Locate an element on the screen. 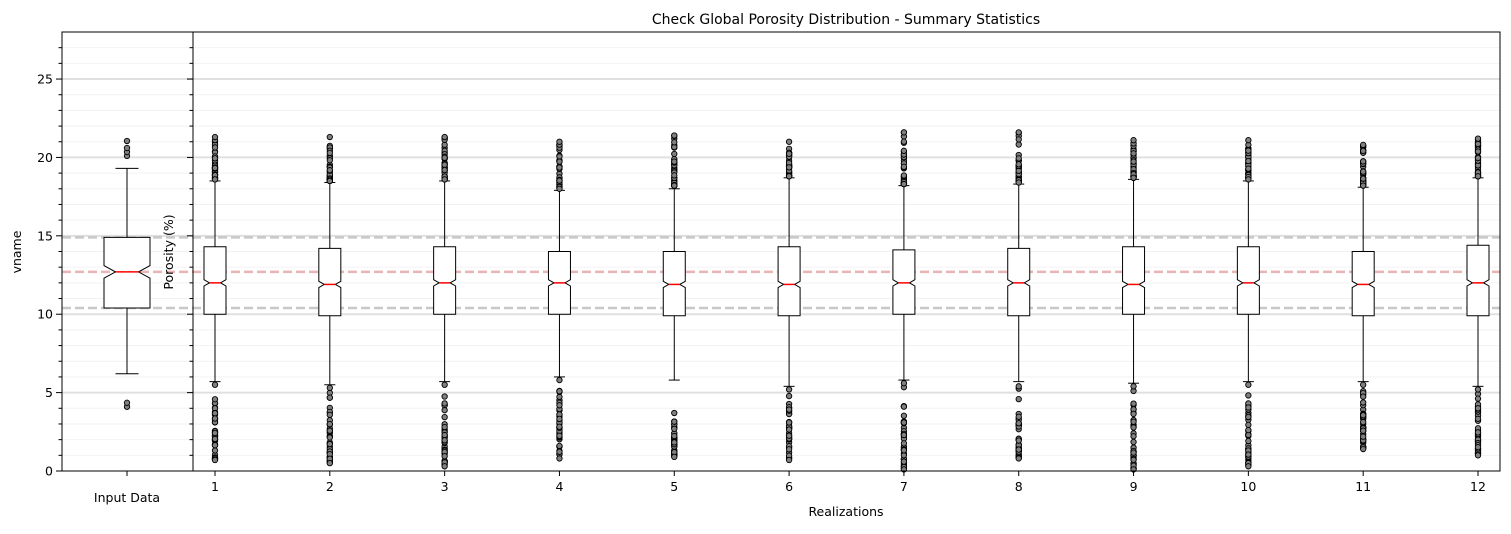 This screenshot has height=534, width=1511. realization-x-tick-label: 2 is located at coordinates (330, 486).